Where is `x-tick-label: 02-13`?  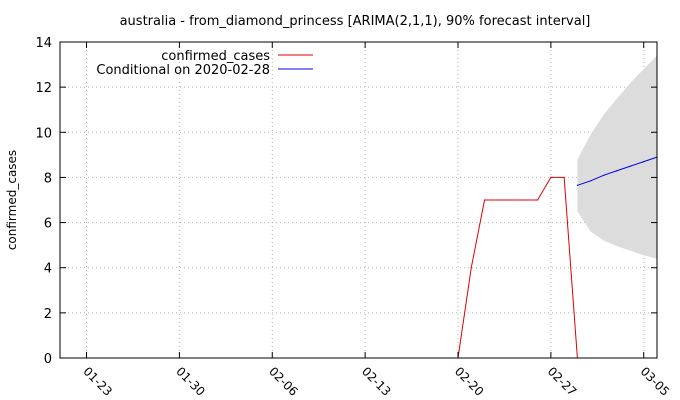 x-tick-label: 02-13 is located at coordinates (376, 381).